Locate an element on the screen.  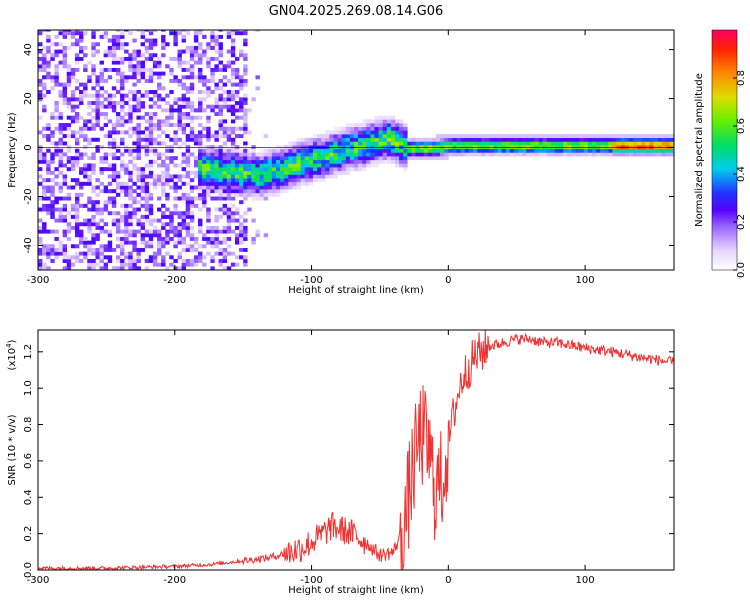
y-tick-label: 20 is located at coordinates (28, 98).